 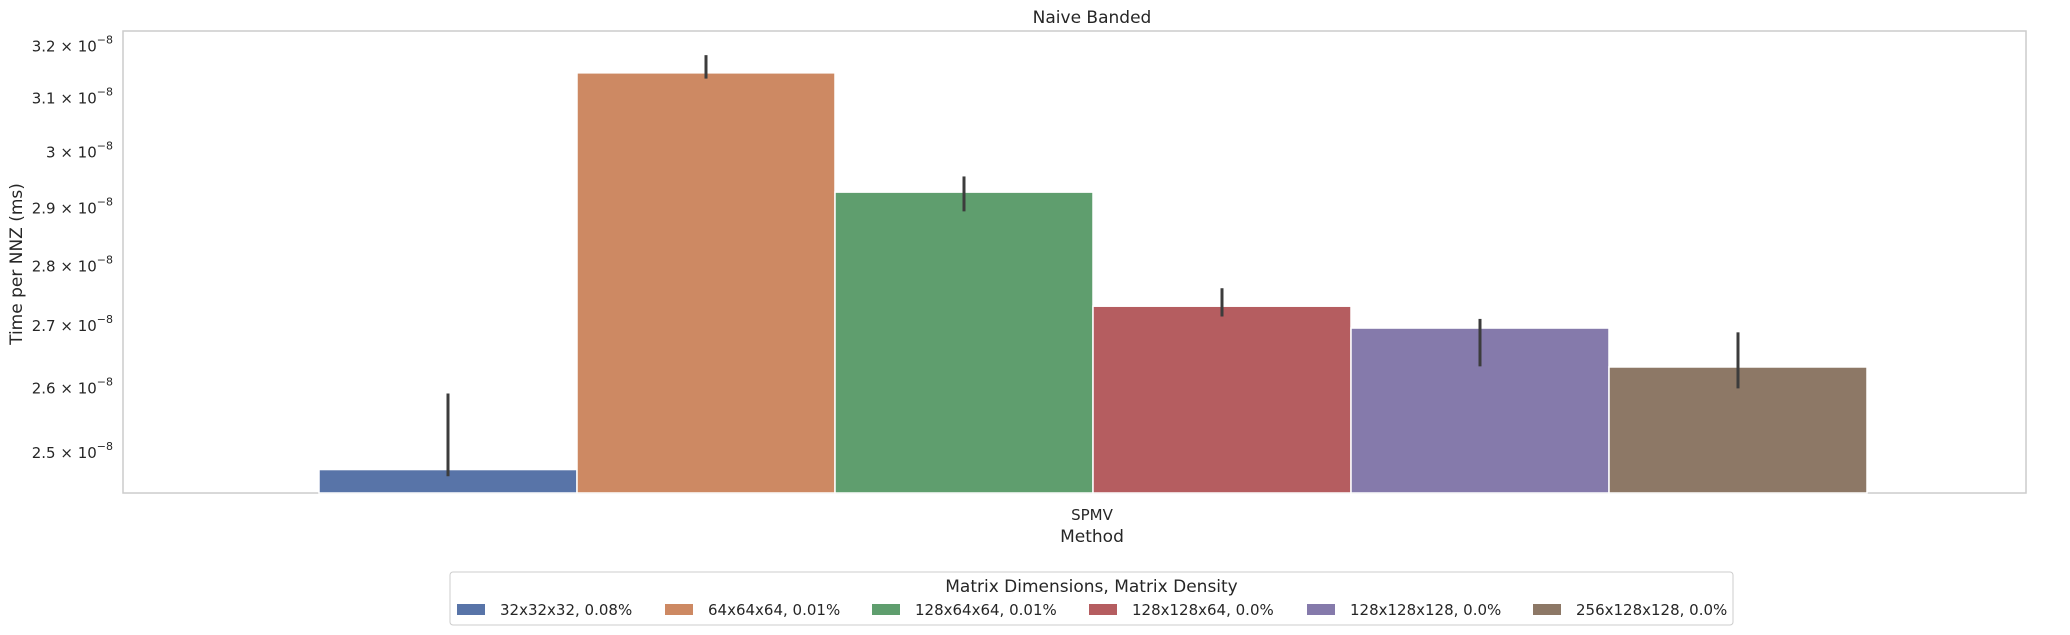 I want to click on y-axis-title: Time per NNZ (ms), so click(x=17, y=264).